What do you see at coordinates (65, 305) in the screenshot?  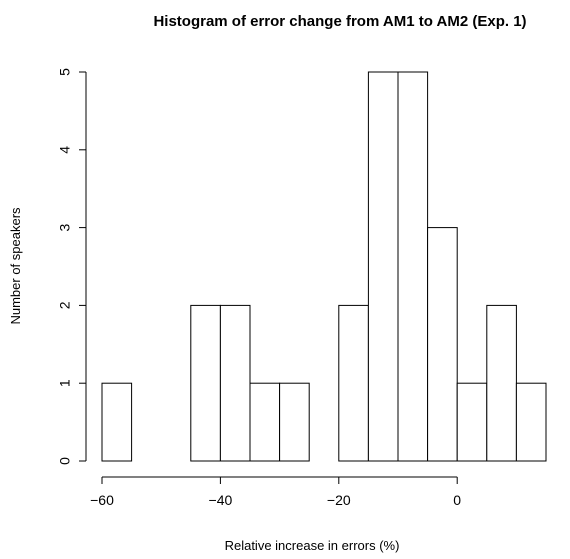 I see `y-tick-label: 2` at bounding box center [65, 305].